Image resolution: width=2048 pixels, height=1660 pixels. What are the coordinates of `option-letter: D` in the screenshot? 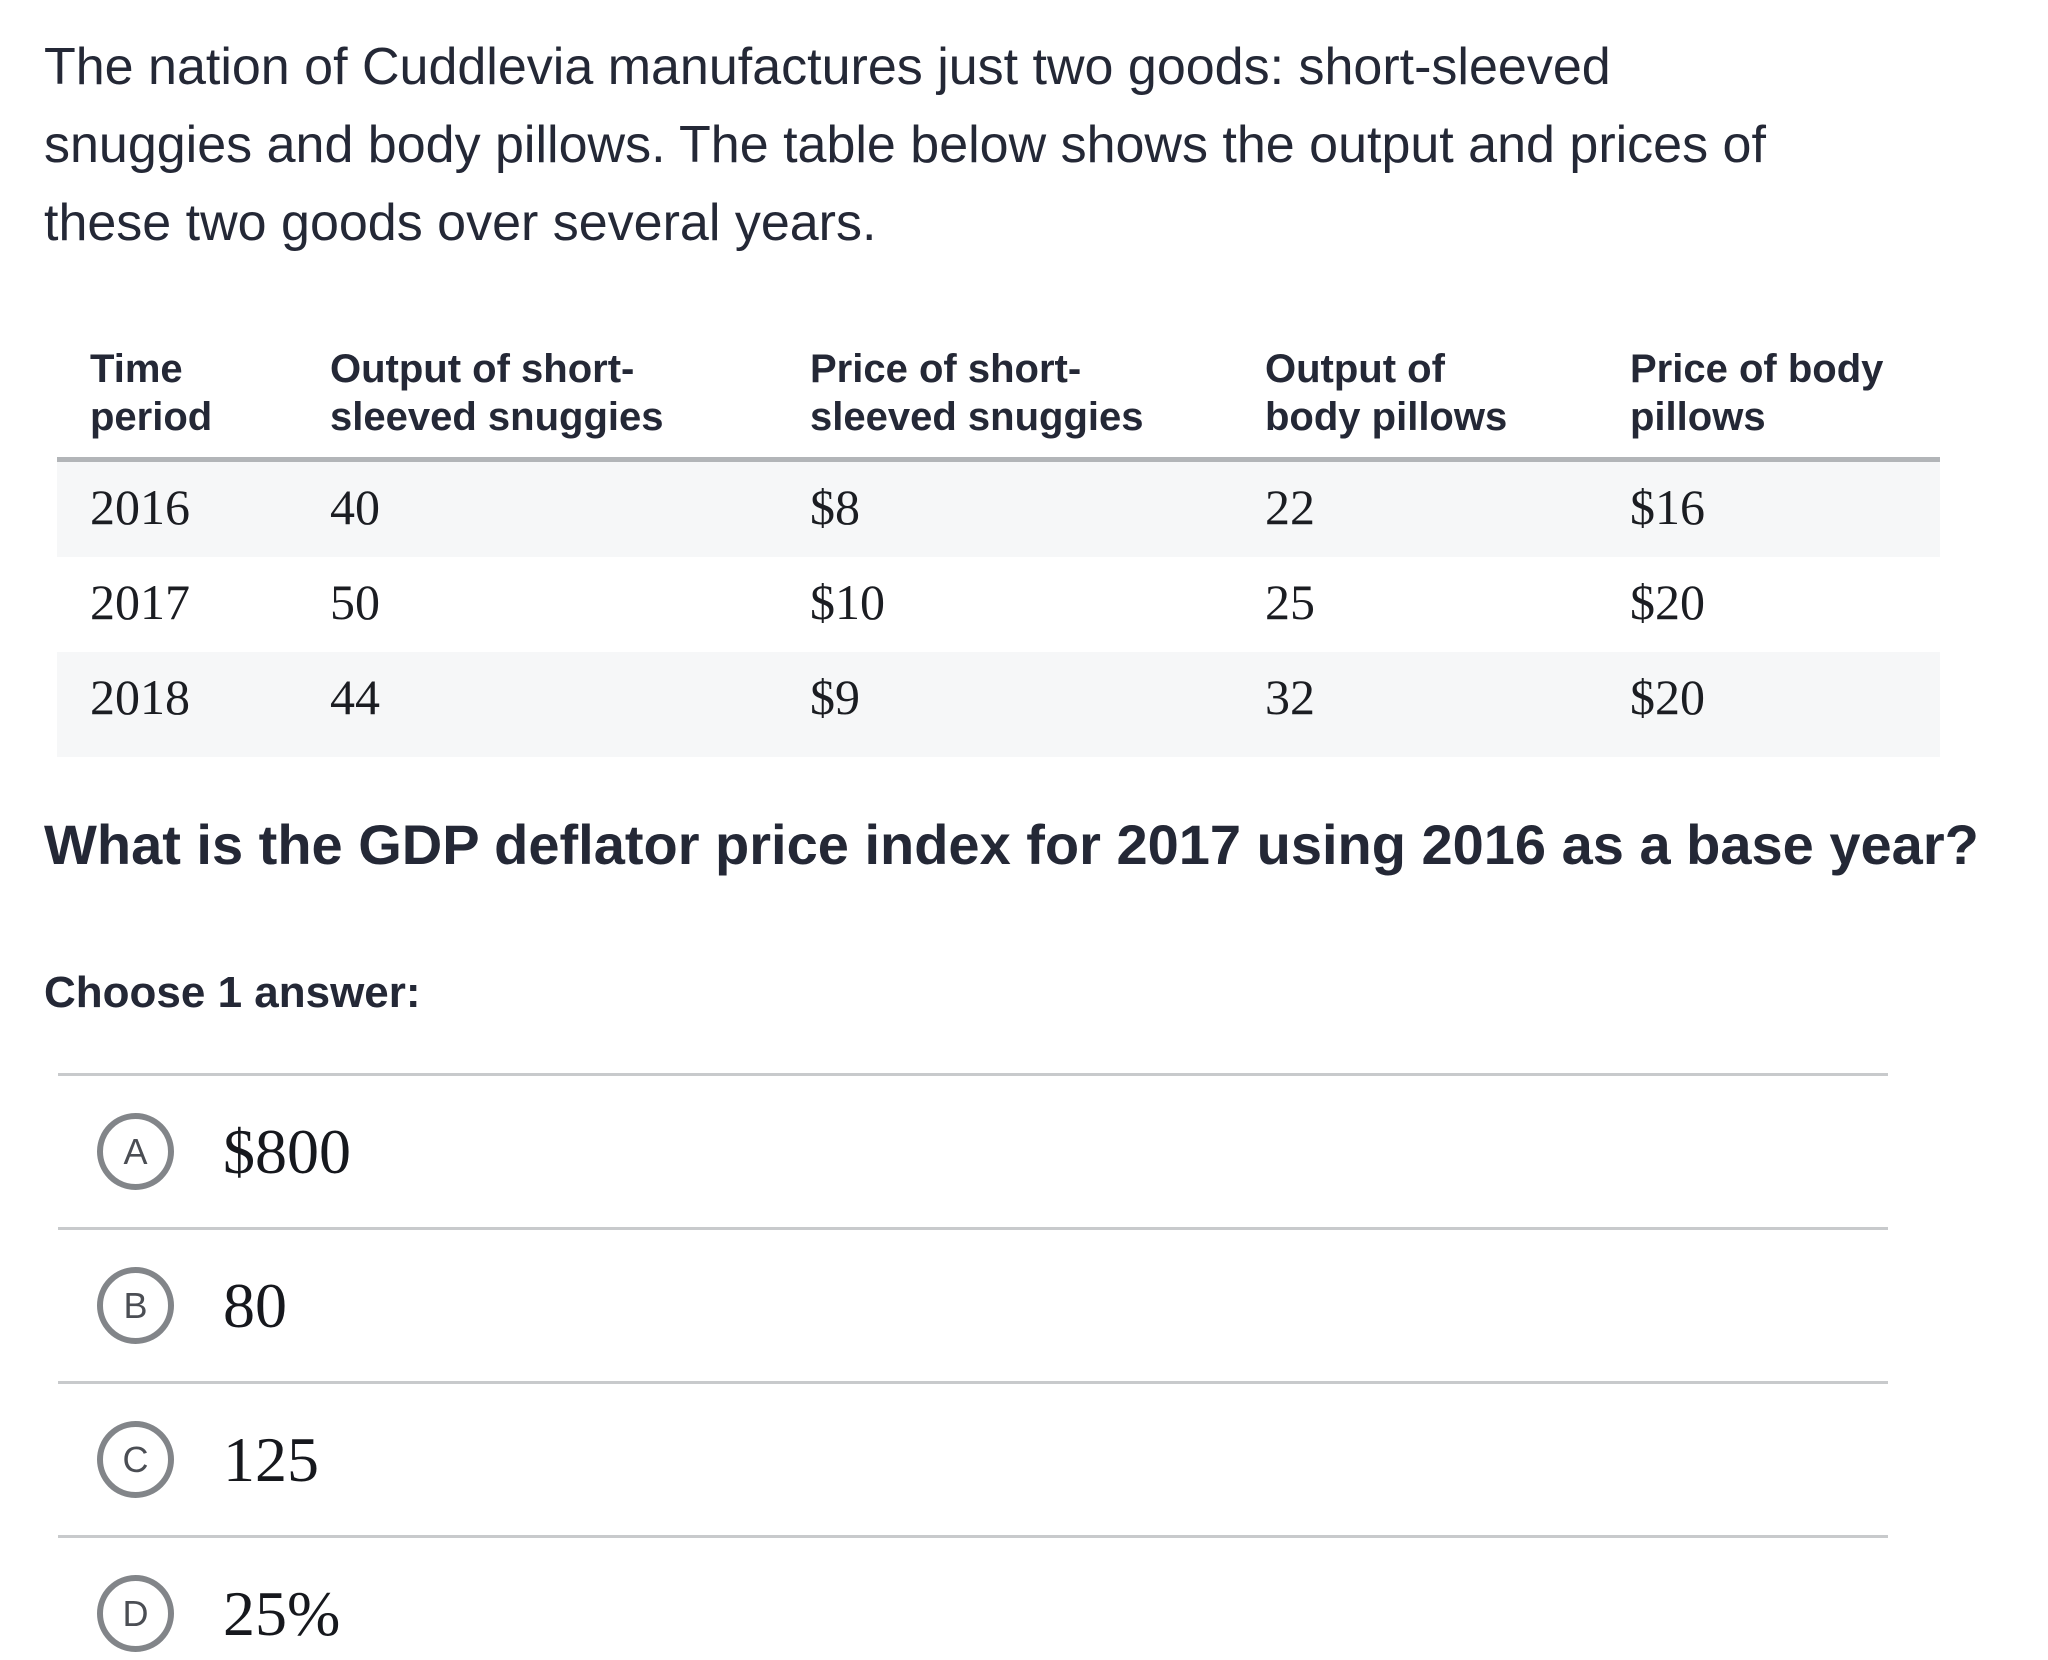 It's located at (135, 1613).